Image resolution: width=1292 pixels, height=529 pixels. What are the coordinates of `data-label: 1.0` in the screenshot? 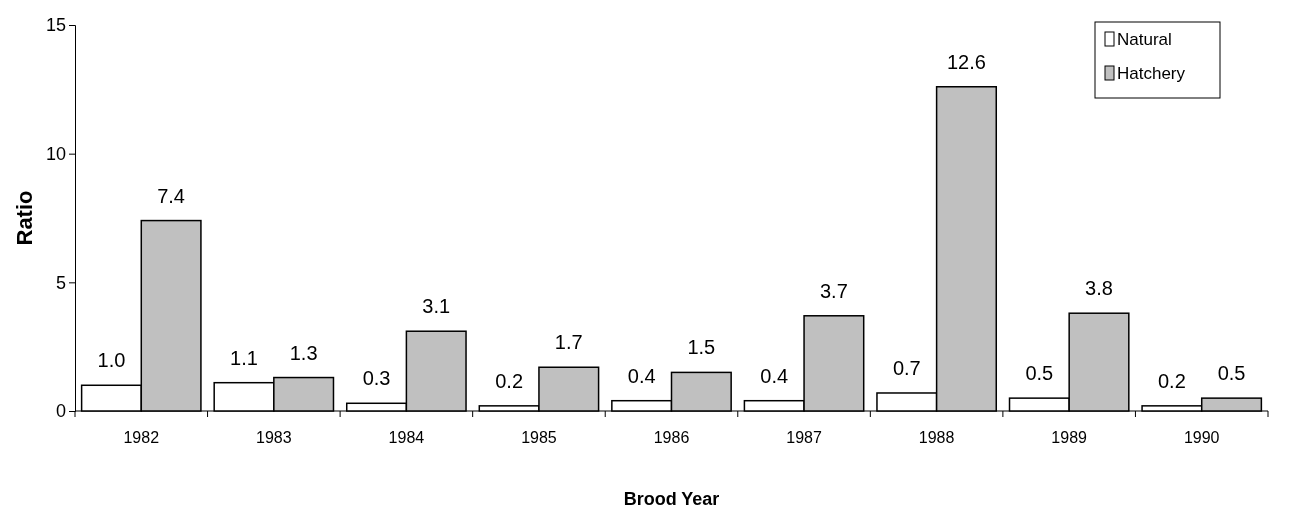 It's located at (111, 360).